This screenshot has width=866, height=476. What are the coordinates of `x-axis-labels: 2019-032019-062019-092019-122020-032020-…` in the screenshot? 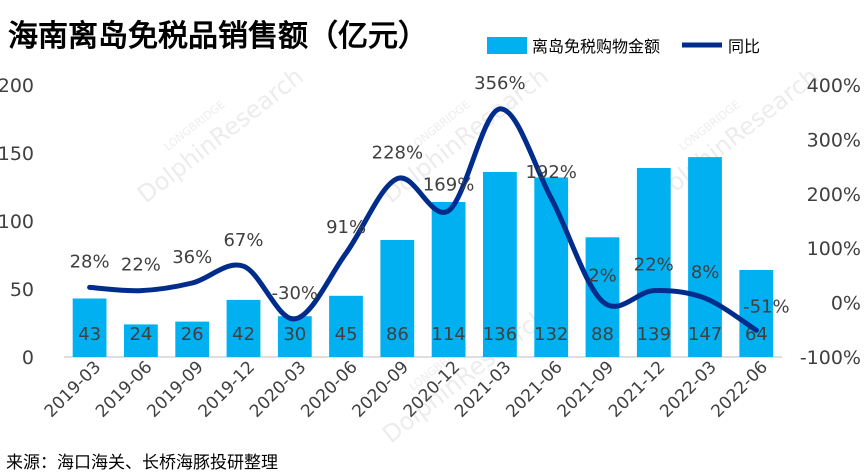 It's located at (406, 389).